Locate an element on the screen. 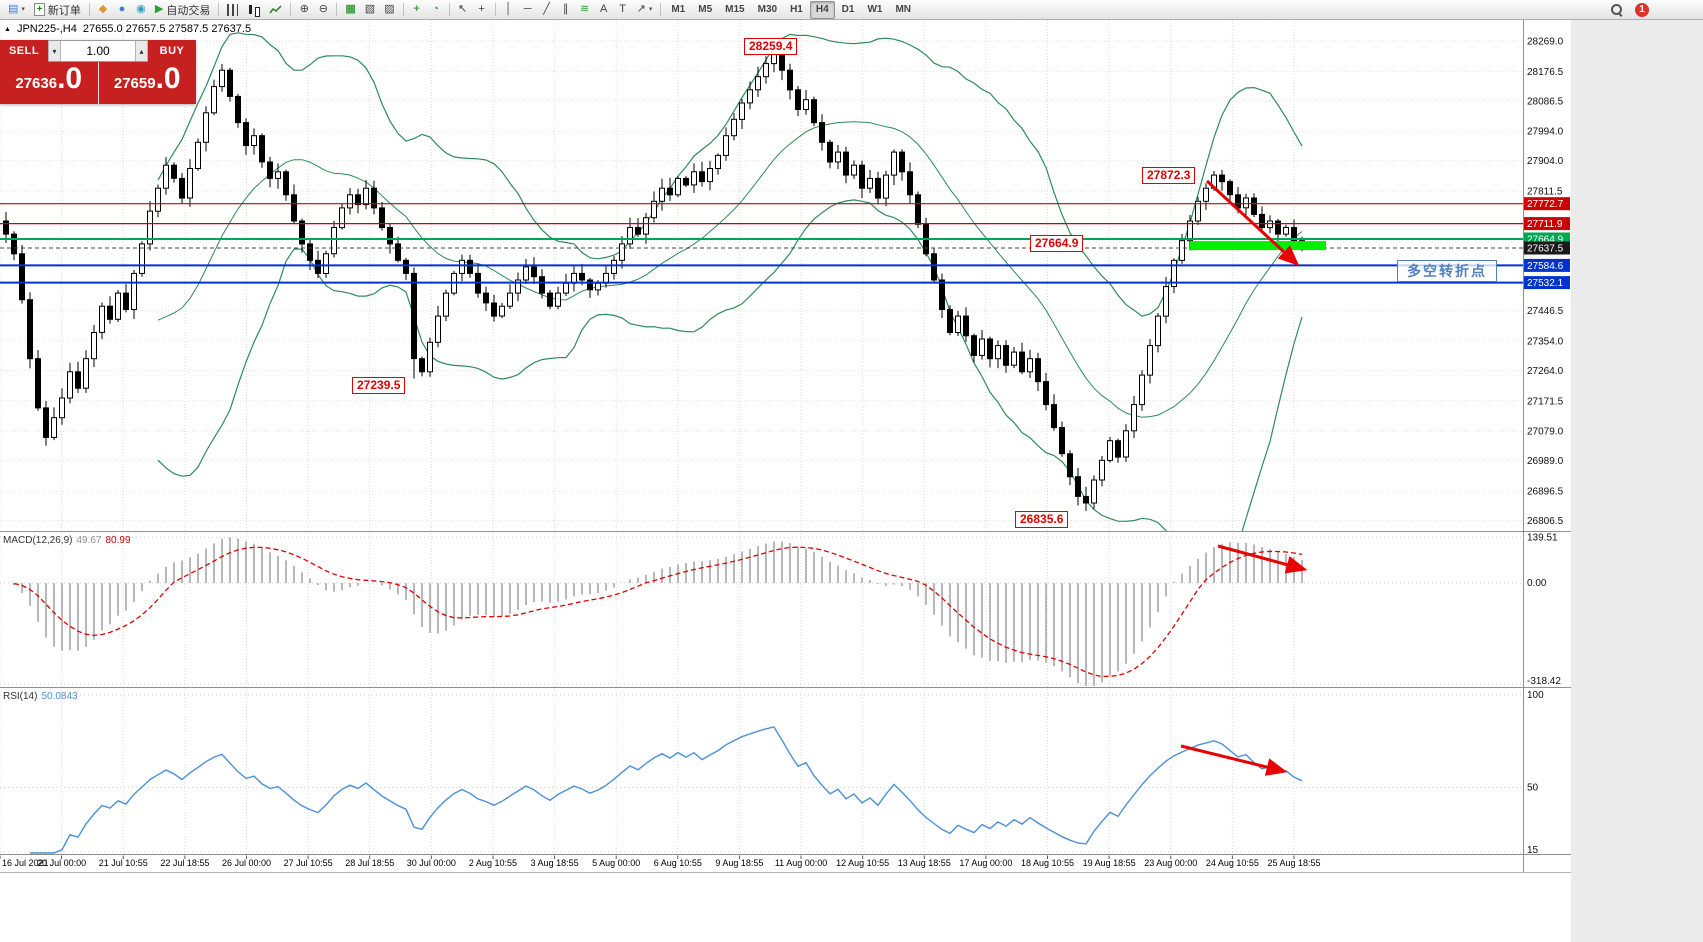  indicators-button: + is located at coordinates (417, 10).